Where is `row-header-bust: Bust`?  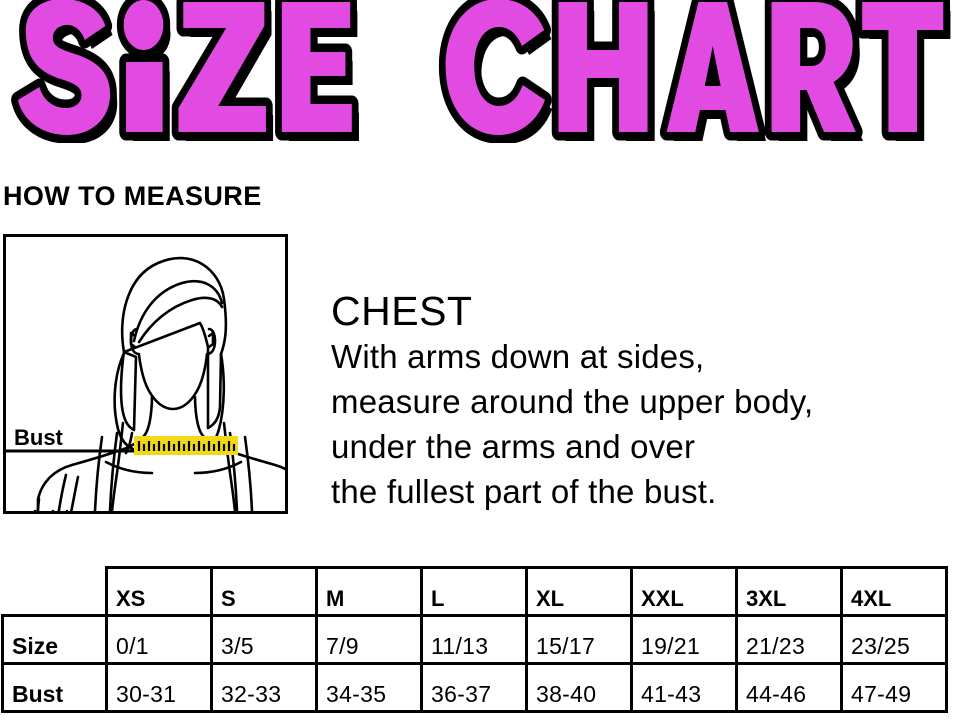
row-header-bust: Bust is located at coordinates (54, 687).